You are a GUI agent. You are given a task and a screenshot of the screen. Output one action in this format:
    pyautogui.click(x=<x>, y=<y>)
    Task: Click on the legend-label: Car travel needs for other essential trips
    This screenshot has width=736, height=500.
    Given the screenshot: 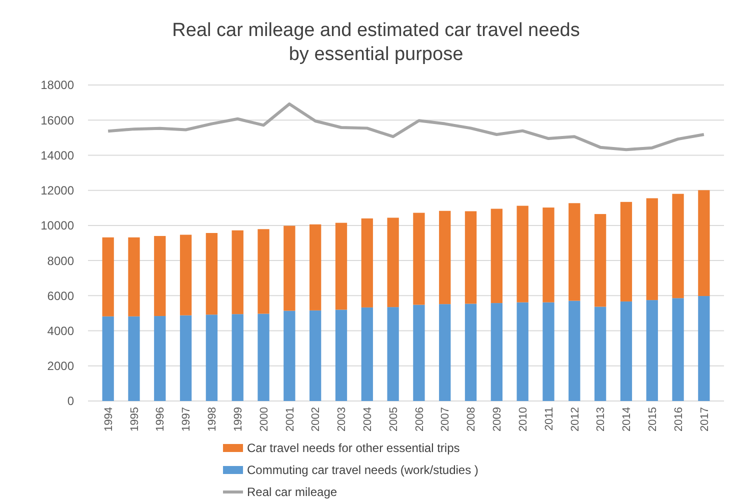 What is the action you would take?
    pyautogui.click(x=353, y=448)
    